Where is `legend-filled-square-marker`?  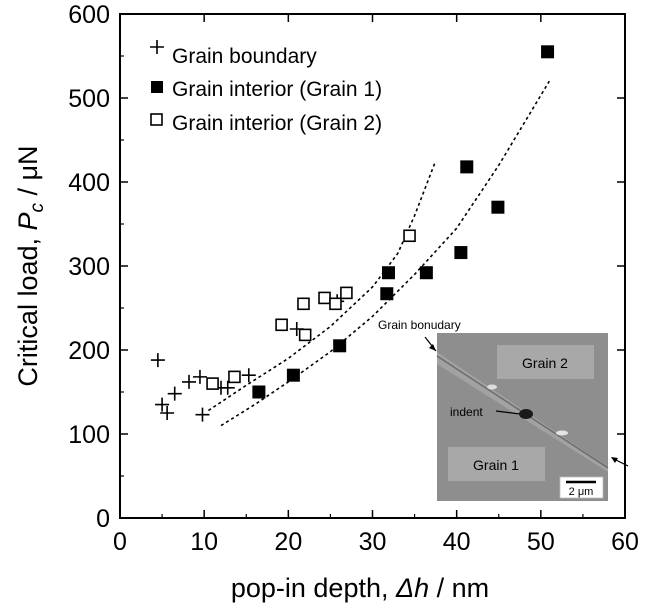 legend-filled-square-marker is located at coordinates (157, 87).